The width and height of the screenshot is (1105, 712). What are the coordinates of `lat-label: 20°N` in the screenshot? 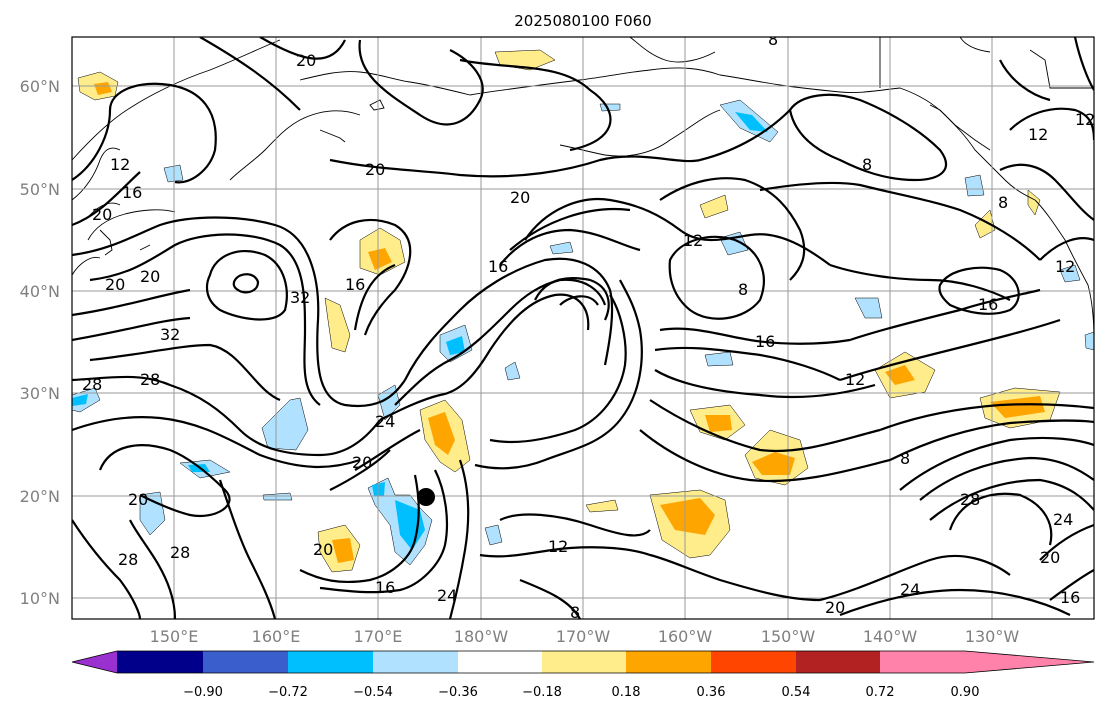 It's located at (40, 496).